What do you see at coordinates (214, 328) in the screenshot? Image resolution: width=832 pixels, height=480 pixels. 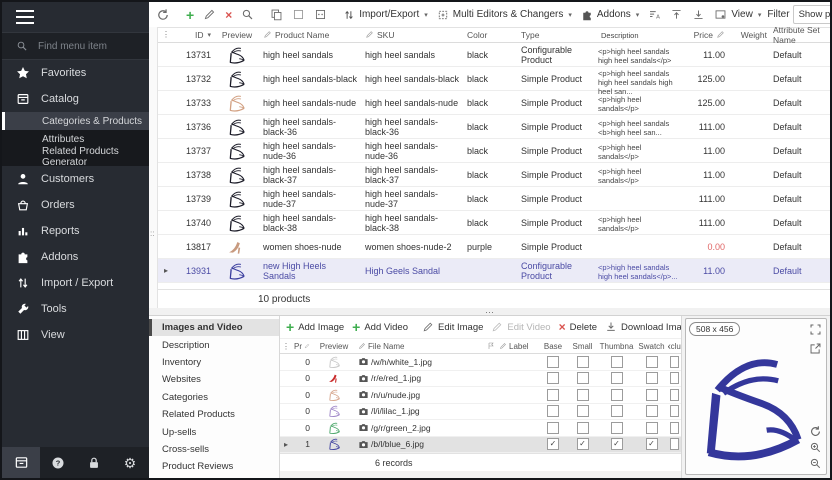 I see `detail-tab: Images and Video` at bounding box center [214, 328].